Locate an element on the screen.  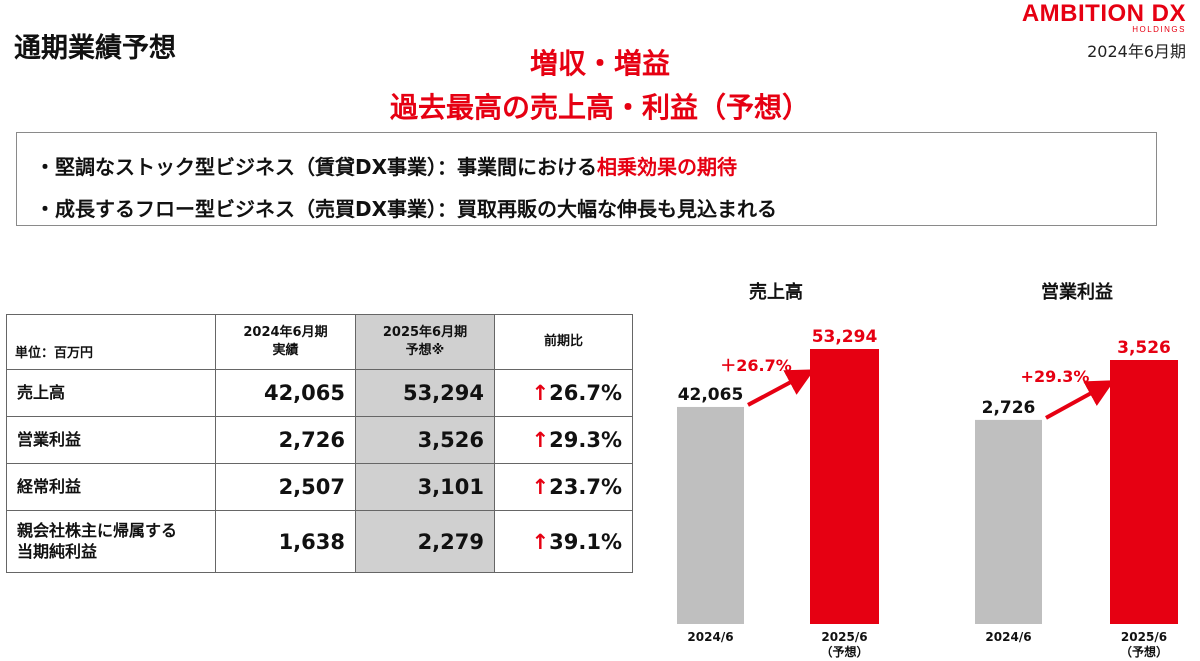
table-cell-forecast: 53,294 is located at coordinates (425, 393).